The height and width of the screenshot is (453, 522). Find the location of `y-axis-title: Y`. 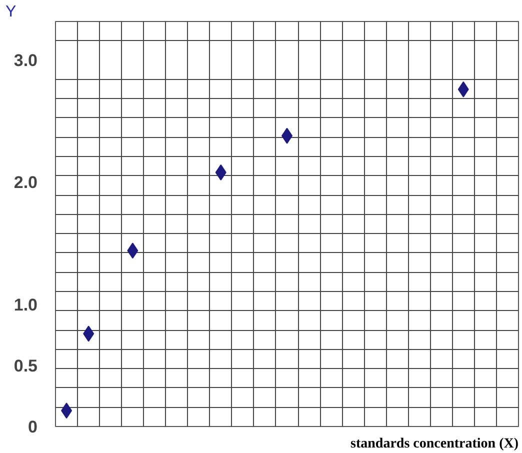

y-axis-title: Y is located at coordinates (11, 12).